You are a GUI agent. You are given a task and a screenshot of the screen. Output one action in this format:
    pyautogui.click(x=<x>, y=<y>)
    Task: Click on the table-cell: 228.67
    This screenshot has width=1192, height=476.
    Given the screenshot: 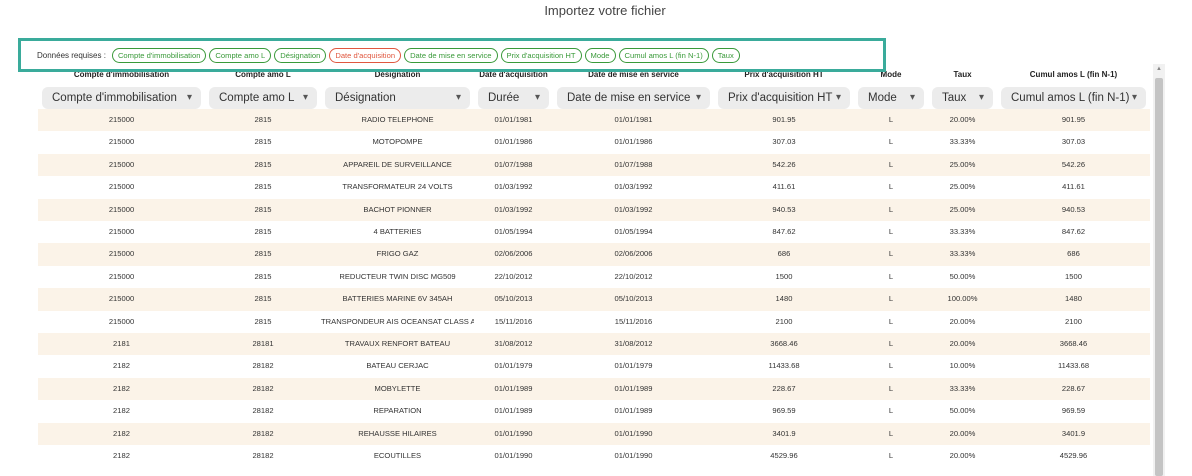 What is the action you would take?
    pyautogui.click(x=1073, y=388)
    